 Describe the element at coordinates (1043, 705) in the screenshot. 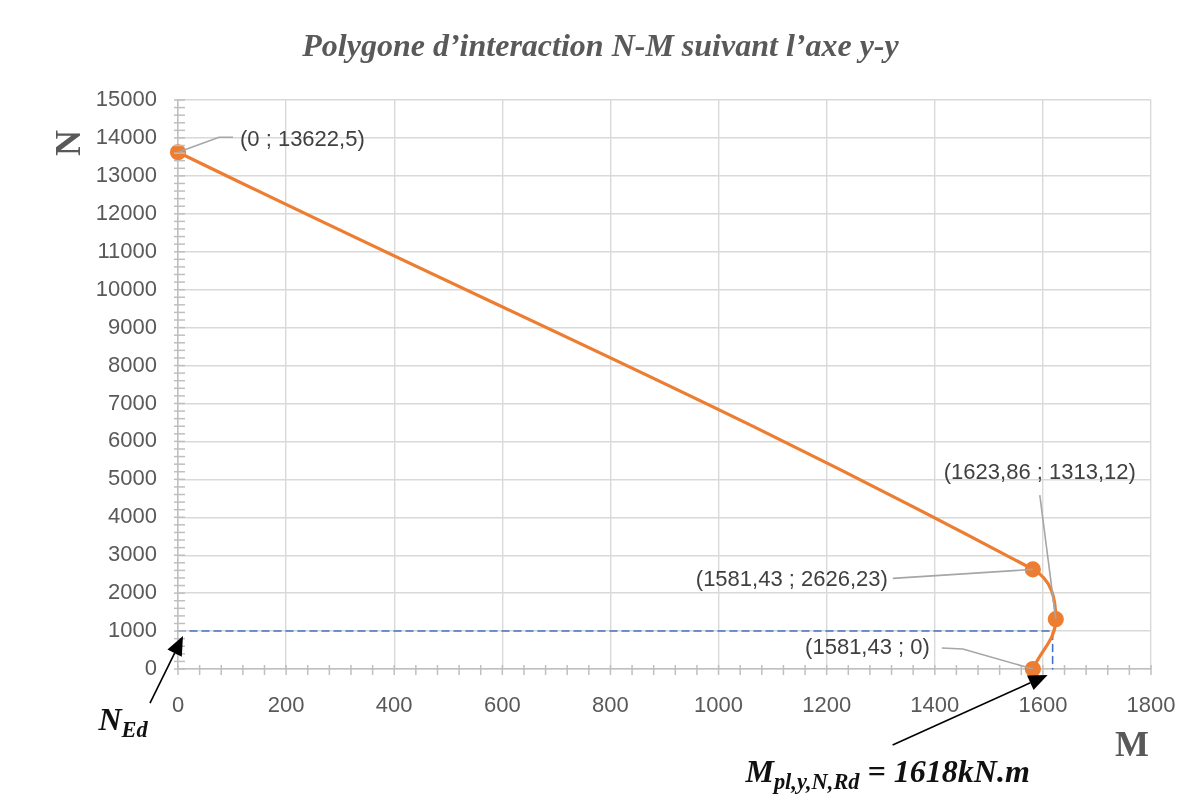

I see `x-tick-label: 1600` at that location.